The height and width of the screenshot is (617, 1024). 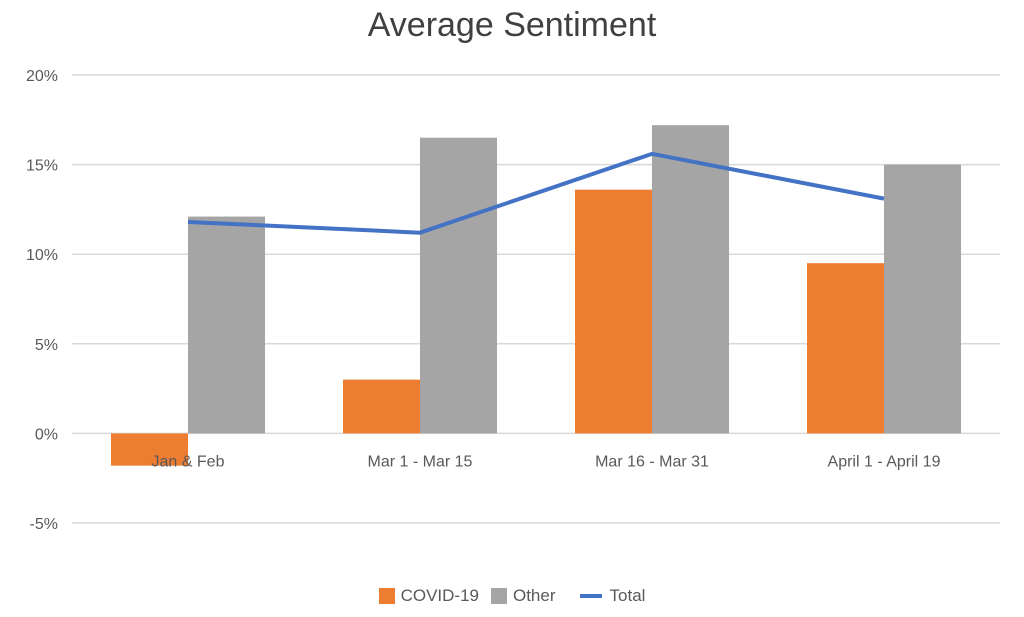 I want to click on y-tick-label: 15%, so click(x=42, y=166).